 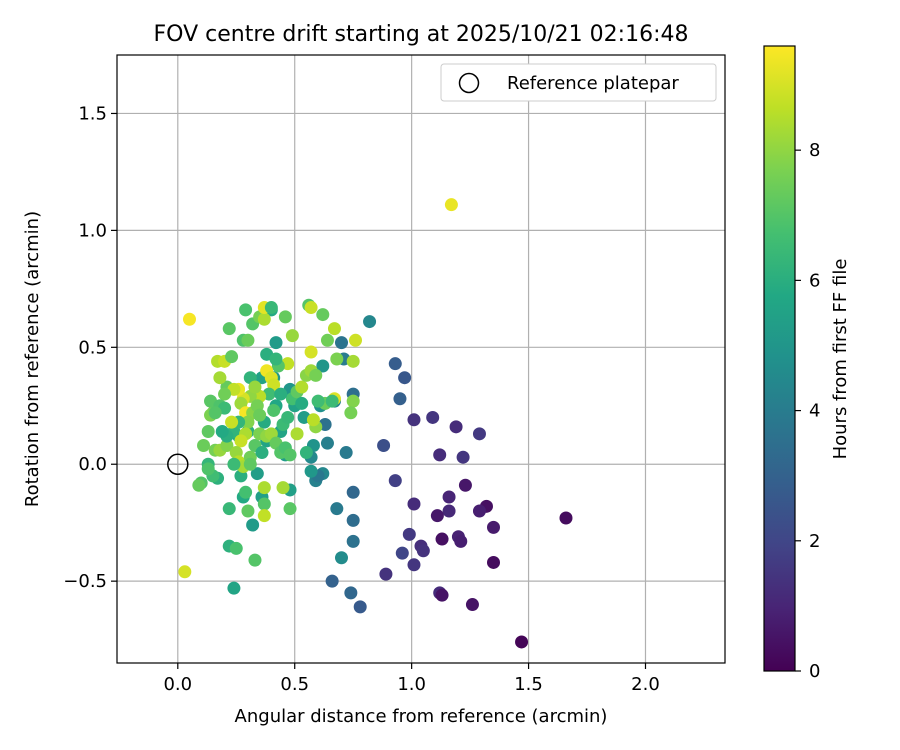 What do you see at coordinates (814, 150) in the screenshot?
I see `colorbar-tick-label: 8` at bounding box center [814, 150].